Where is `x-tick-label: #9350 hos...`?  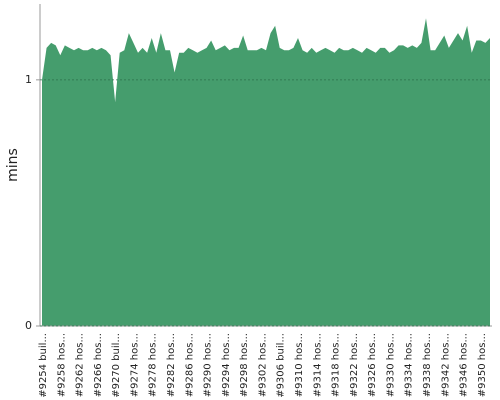 x-tick-label: #9350 hos... is located at coordinates (482, 365).